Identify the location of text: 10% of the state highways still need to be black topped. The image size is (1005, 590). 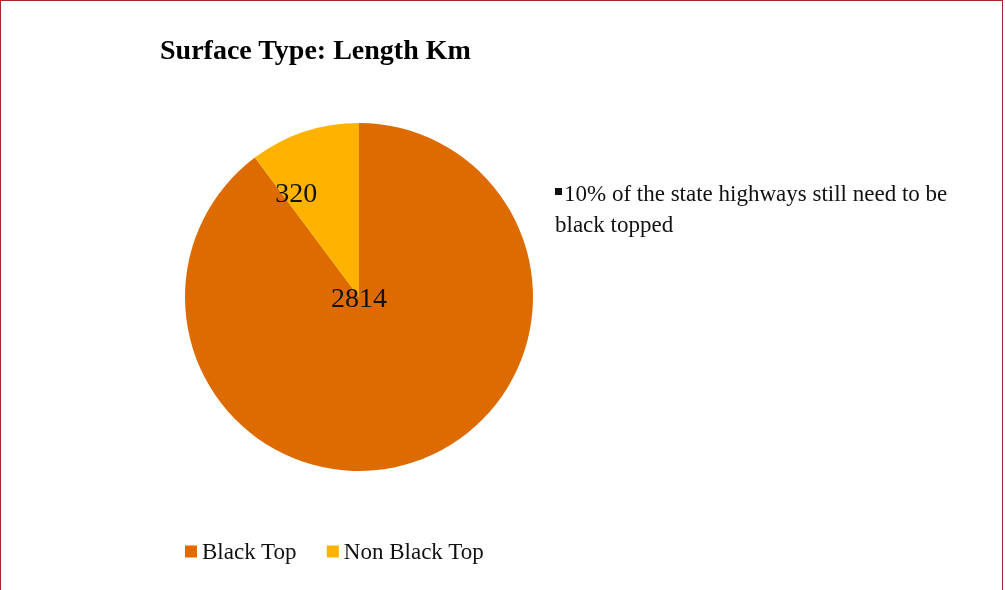
(752, 209).